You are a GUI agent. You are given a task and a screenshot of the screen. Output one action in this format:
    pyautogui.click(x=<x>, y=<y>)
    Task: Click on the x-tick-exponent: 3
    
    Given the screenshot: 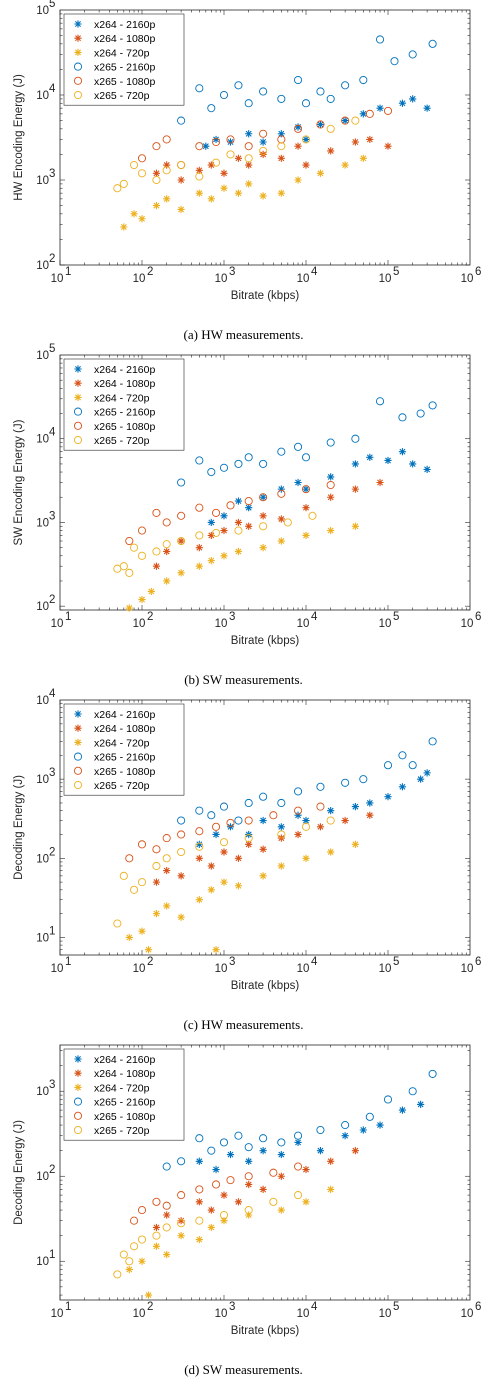 What is the action you would take?
    pyautogui.click(x=232, y=617)
    